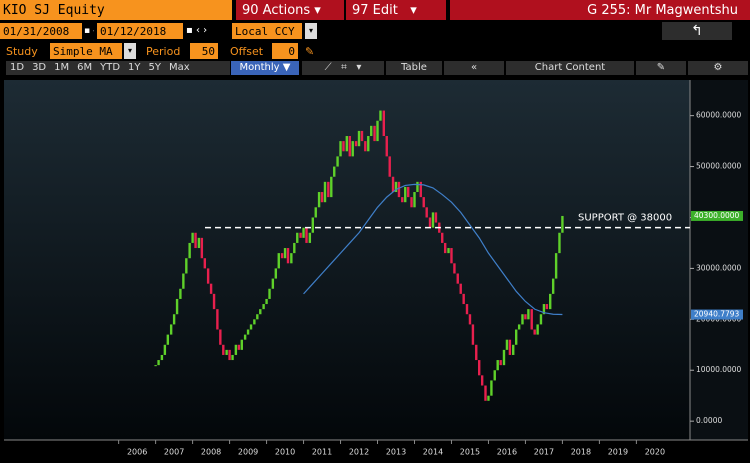 This screenshot has height=463, width=750. What do you see at coordinates (396, 452) in the screenshot?
I see `x-tick-label: 2013` at bounding box center [396, 452].